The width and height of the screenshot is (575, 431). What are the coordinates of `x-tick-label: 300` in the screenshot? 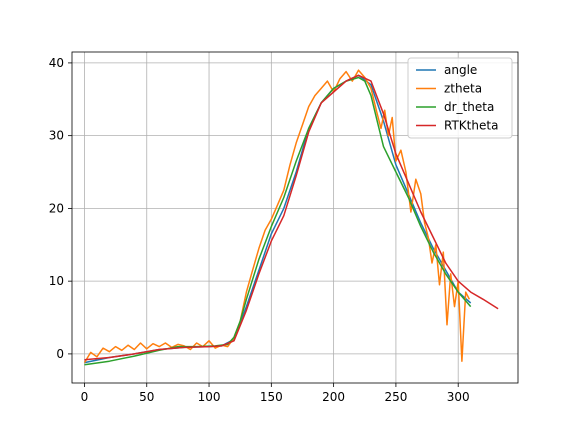 It's located at (458, 397).